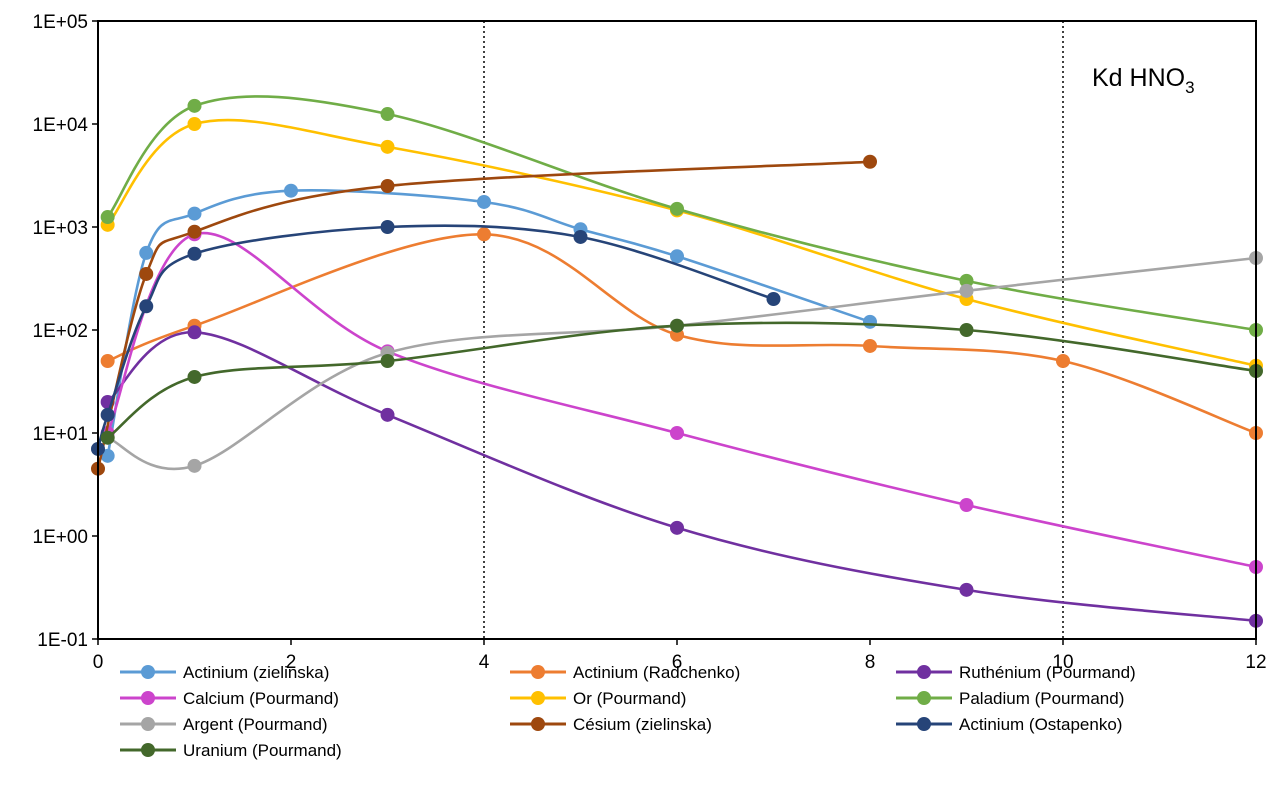  What do you see at coordinates (629, 698) in the screenshot?
I see `legend-label: Or (Pourmand)` at bounding box center [629, 698].